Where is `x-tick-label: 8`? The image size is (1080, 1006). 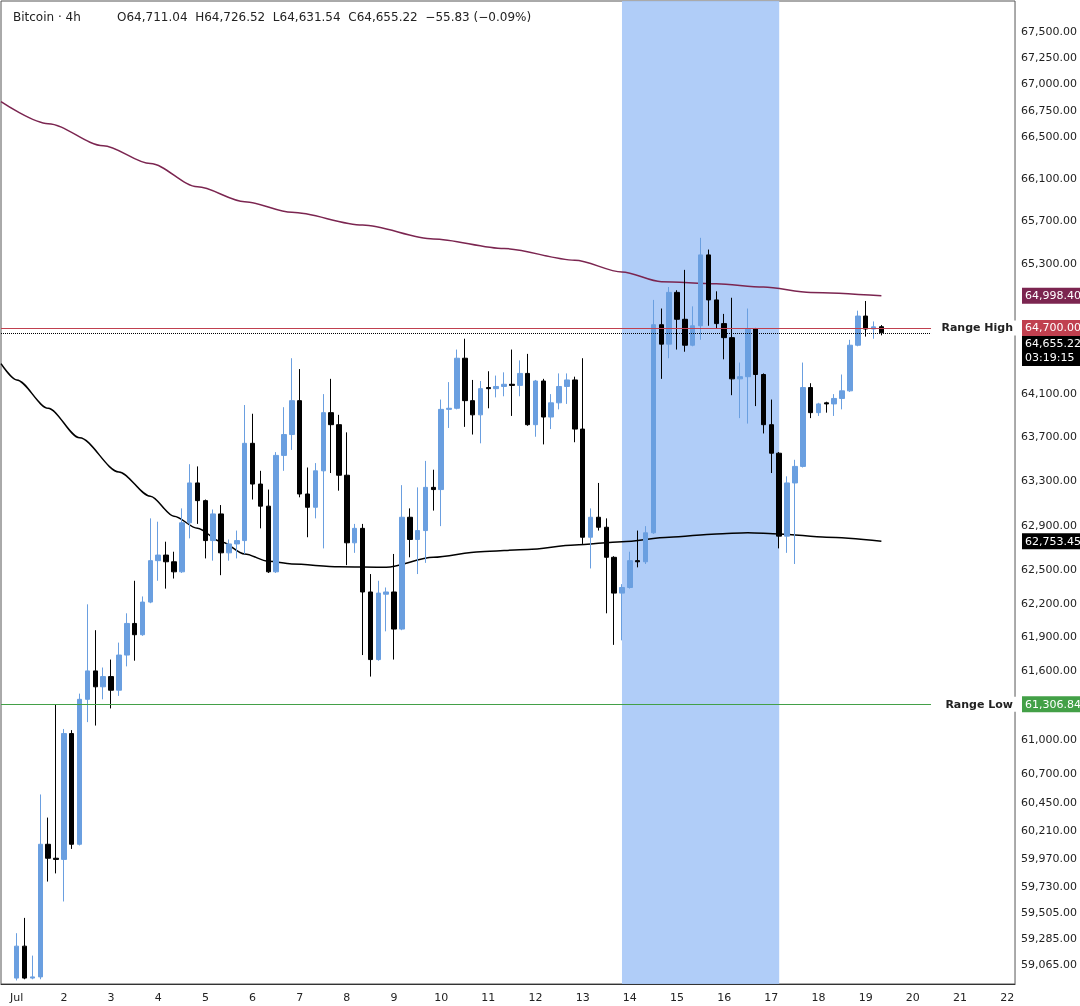
x-tick-label: 8 is located at coordinates (347, 997).